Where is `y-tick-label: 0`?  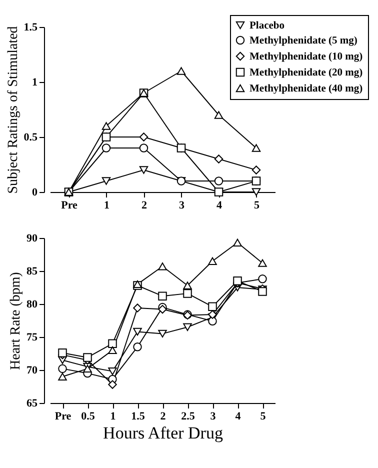
y-tick-label: 0 is located at coordinates (35, 192).